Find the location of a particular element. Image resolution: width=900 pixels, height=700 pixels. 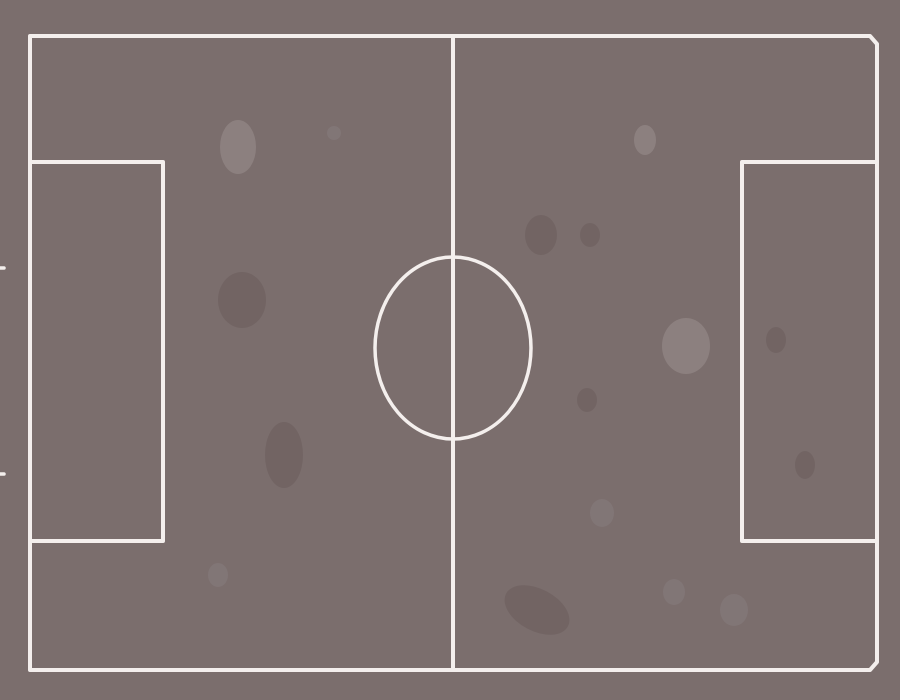

right-penalty-box is located at coordinates (809, 351).